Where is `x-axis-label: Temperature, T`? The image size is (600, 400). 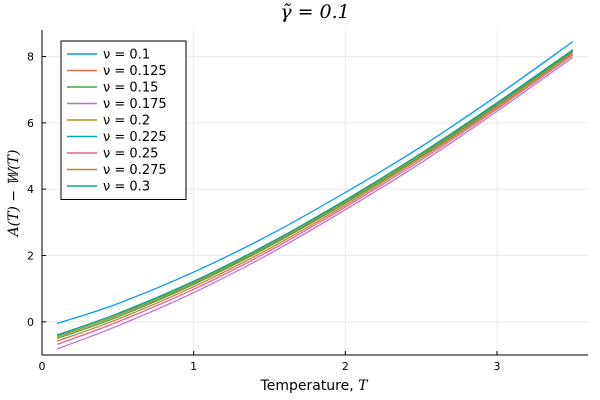
x-axis-label: Temperature, T is located at coordinates (315, 386).